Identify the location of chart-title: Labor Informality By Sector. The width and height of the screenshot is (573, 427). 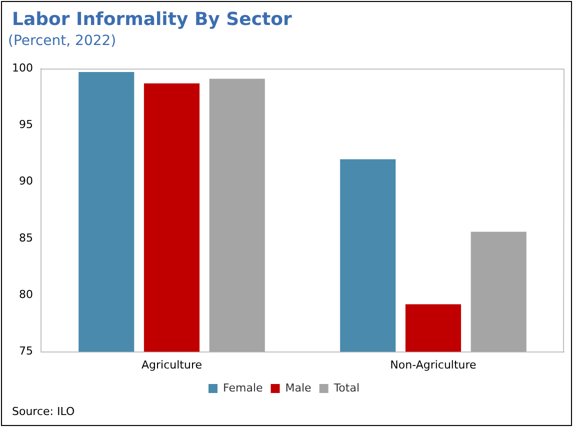
(152, 19).